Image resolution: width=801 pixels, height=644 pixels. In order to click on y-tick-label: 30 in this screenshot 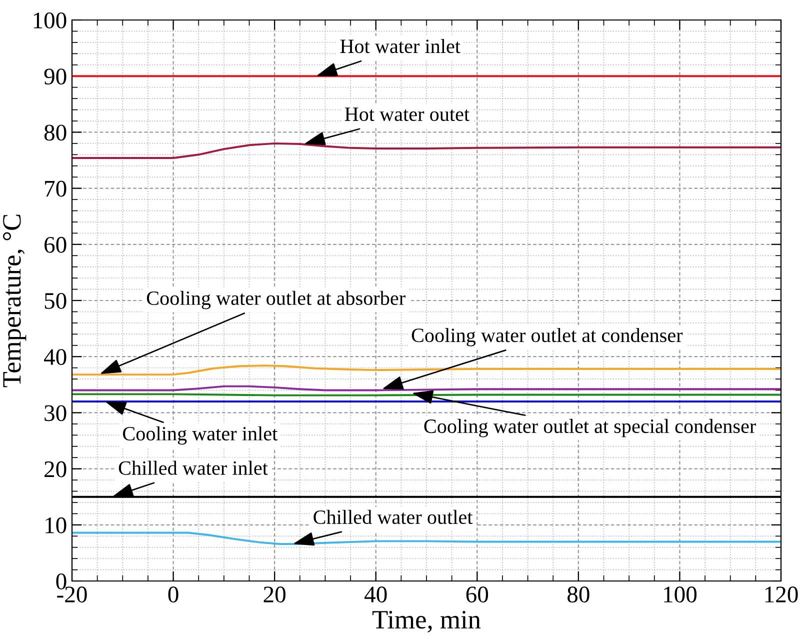, I will do `click(55, 413)`.